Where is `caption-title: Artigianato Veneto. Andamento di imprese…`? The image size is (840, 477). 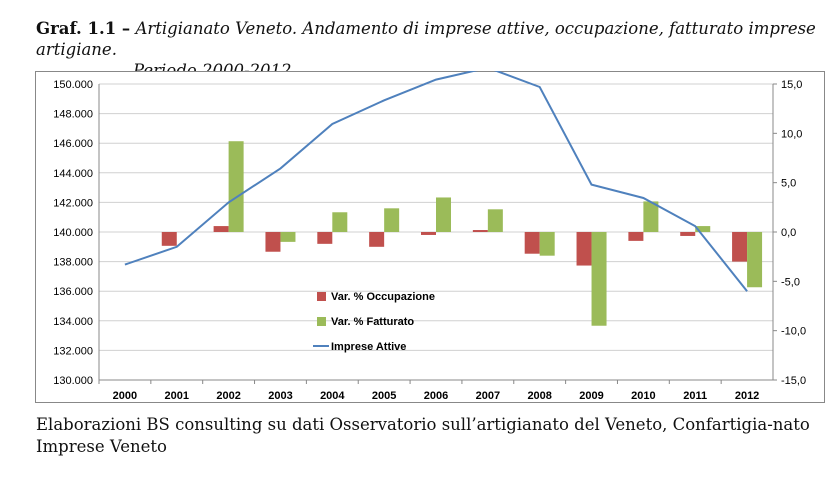 caption-title: Artigianato Veneto. Andamento di imprese… is located at coordinates (426, 39).